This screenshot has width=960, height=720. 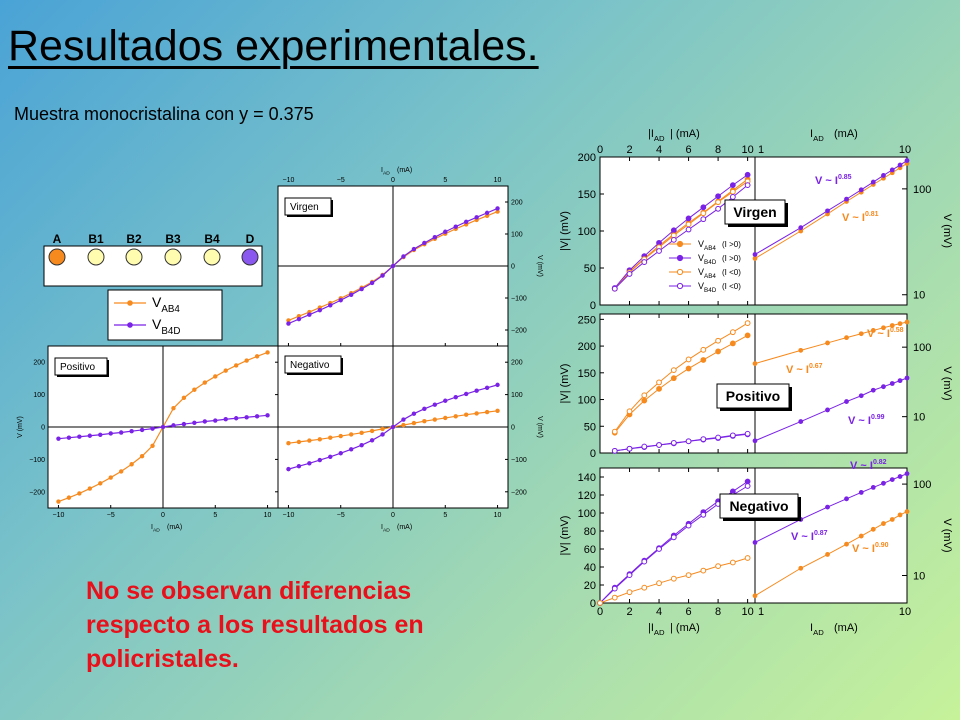 What do you see at coordinates (590, 427) in the screenshot?
I see `y-tick-label: 50` at bounding box center [590, 427].